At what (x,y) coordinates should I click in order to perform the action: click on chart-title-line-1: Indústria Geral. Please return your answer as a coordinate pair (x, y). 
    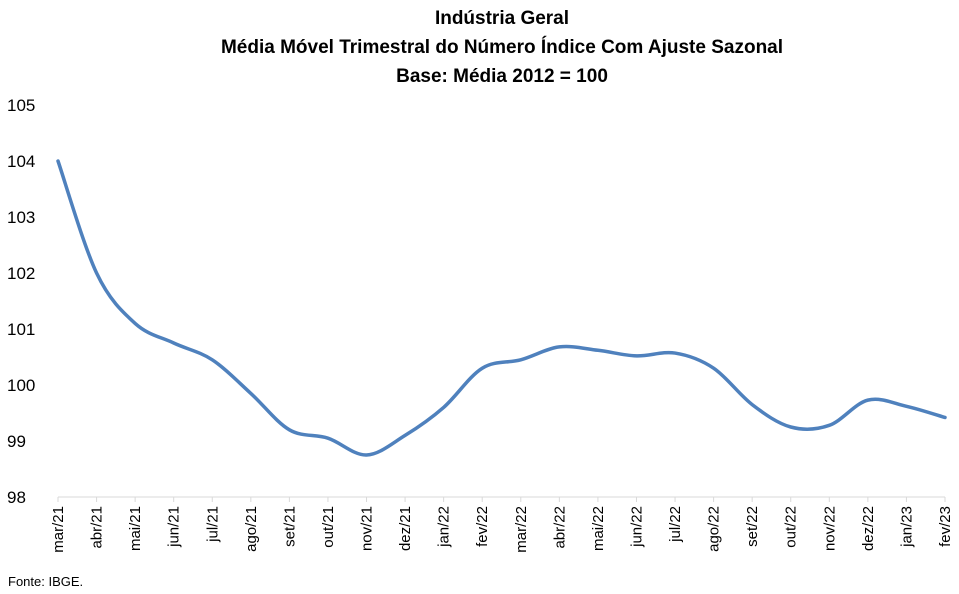
    Looking at the image, I should click on (502, 18).